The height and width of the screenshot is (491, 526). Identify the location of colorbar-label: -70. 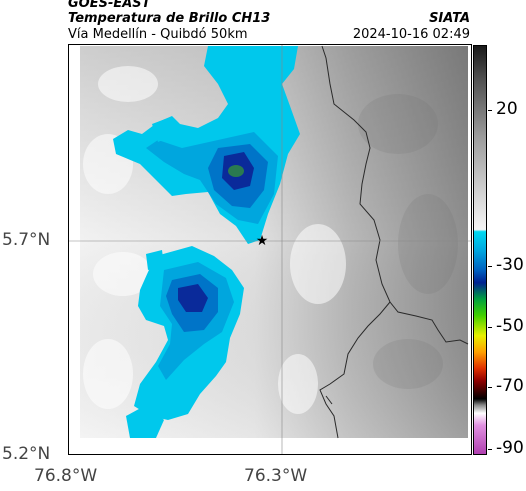
(510, 386).